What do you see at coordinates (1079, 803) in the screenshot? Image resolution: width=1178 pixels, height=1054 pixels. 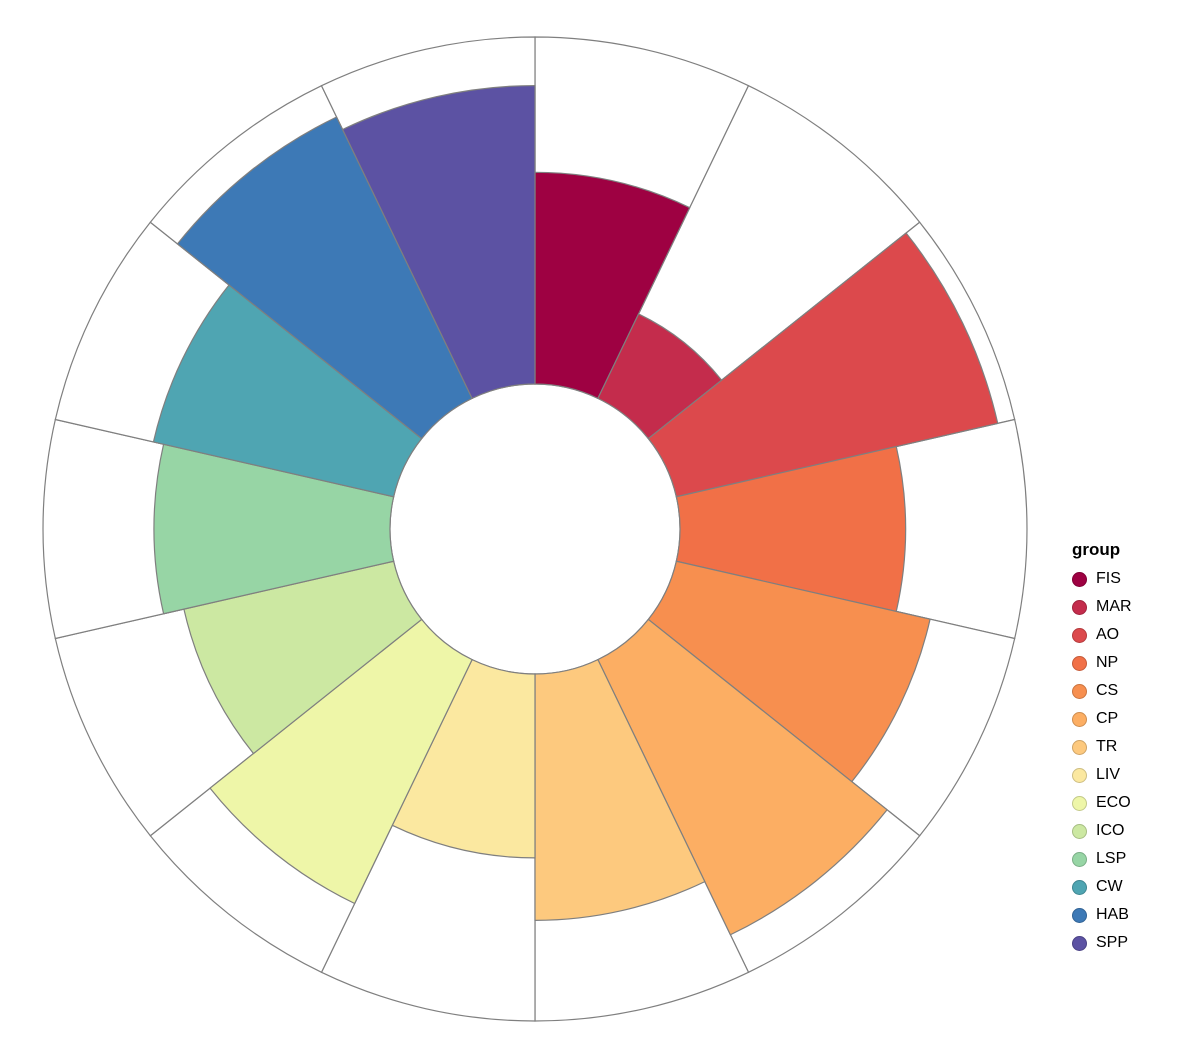 I see `legend-swatch-ECO` at bounding box center [1079, 803].